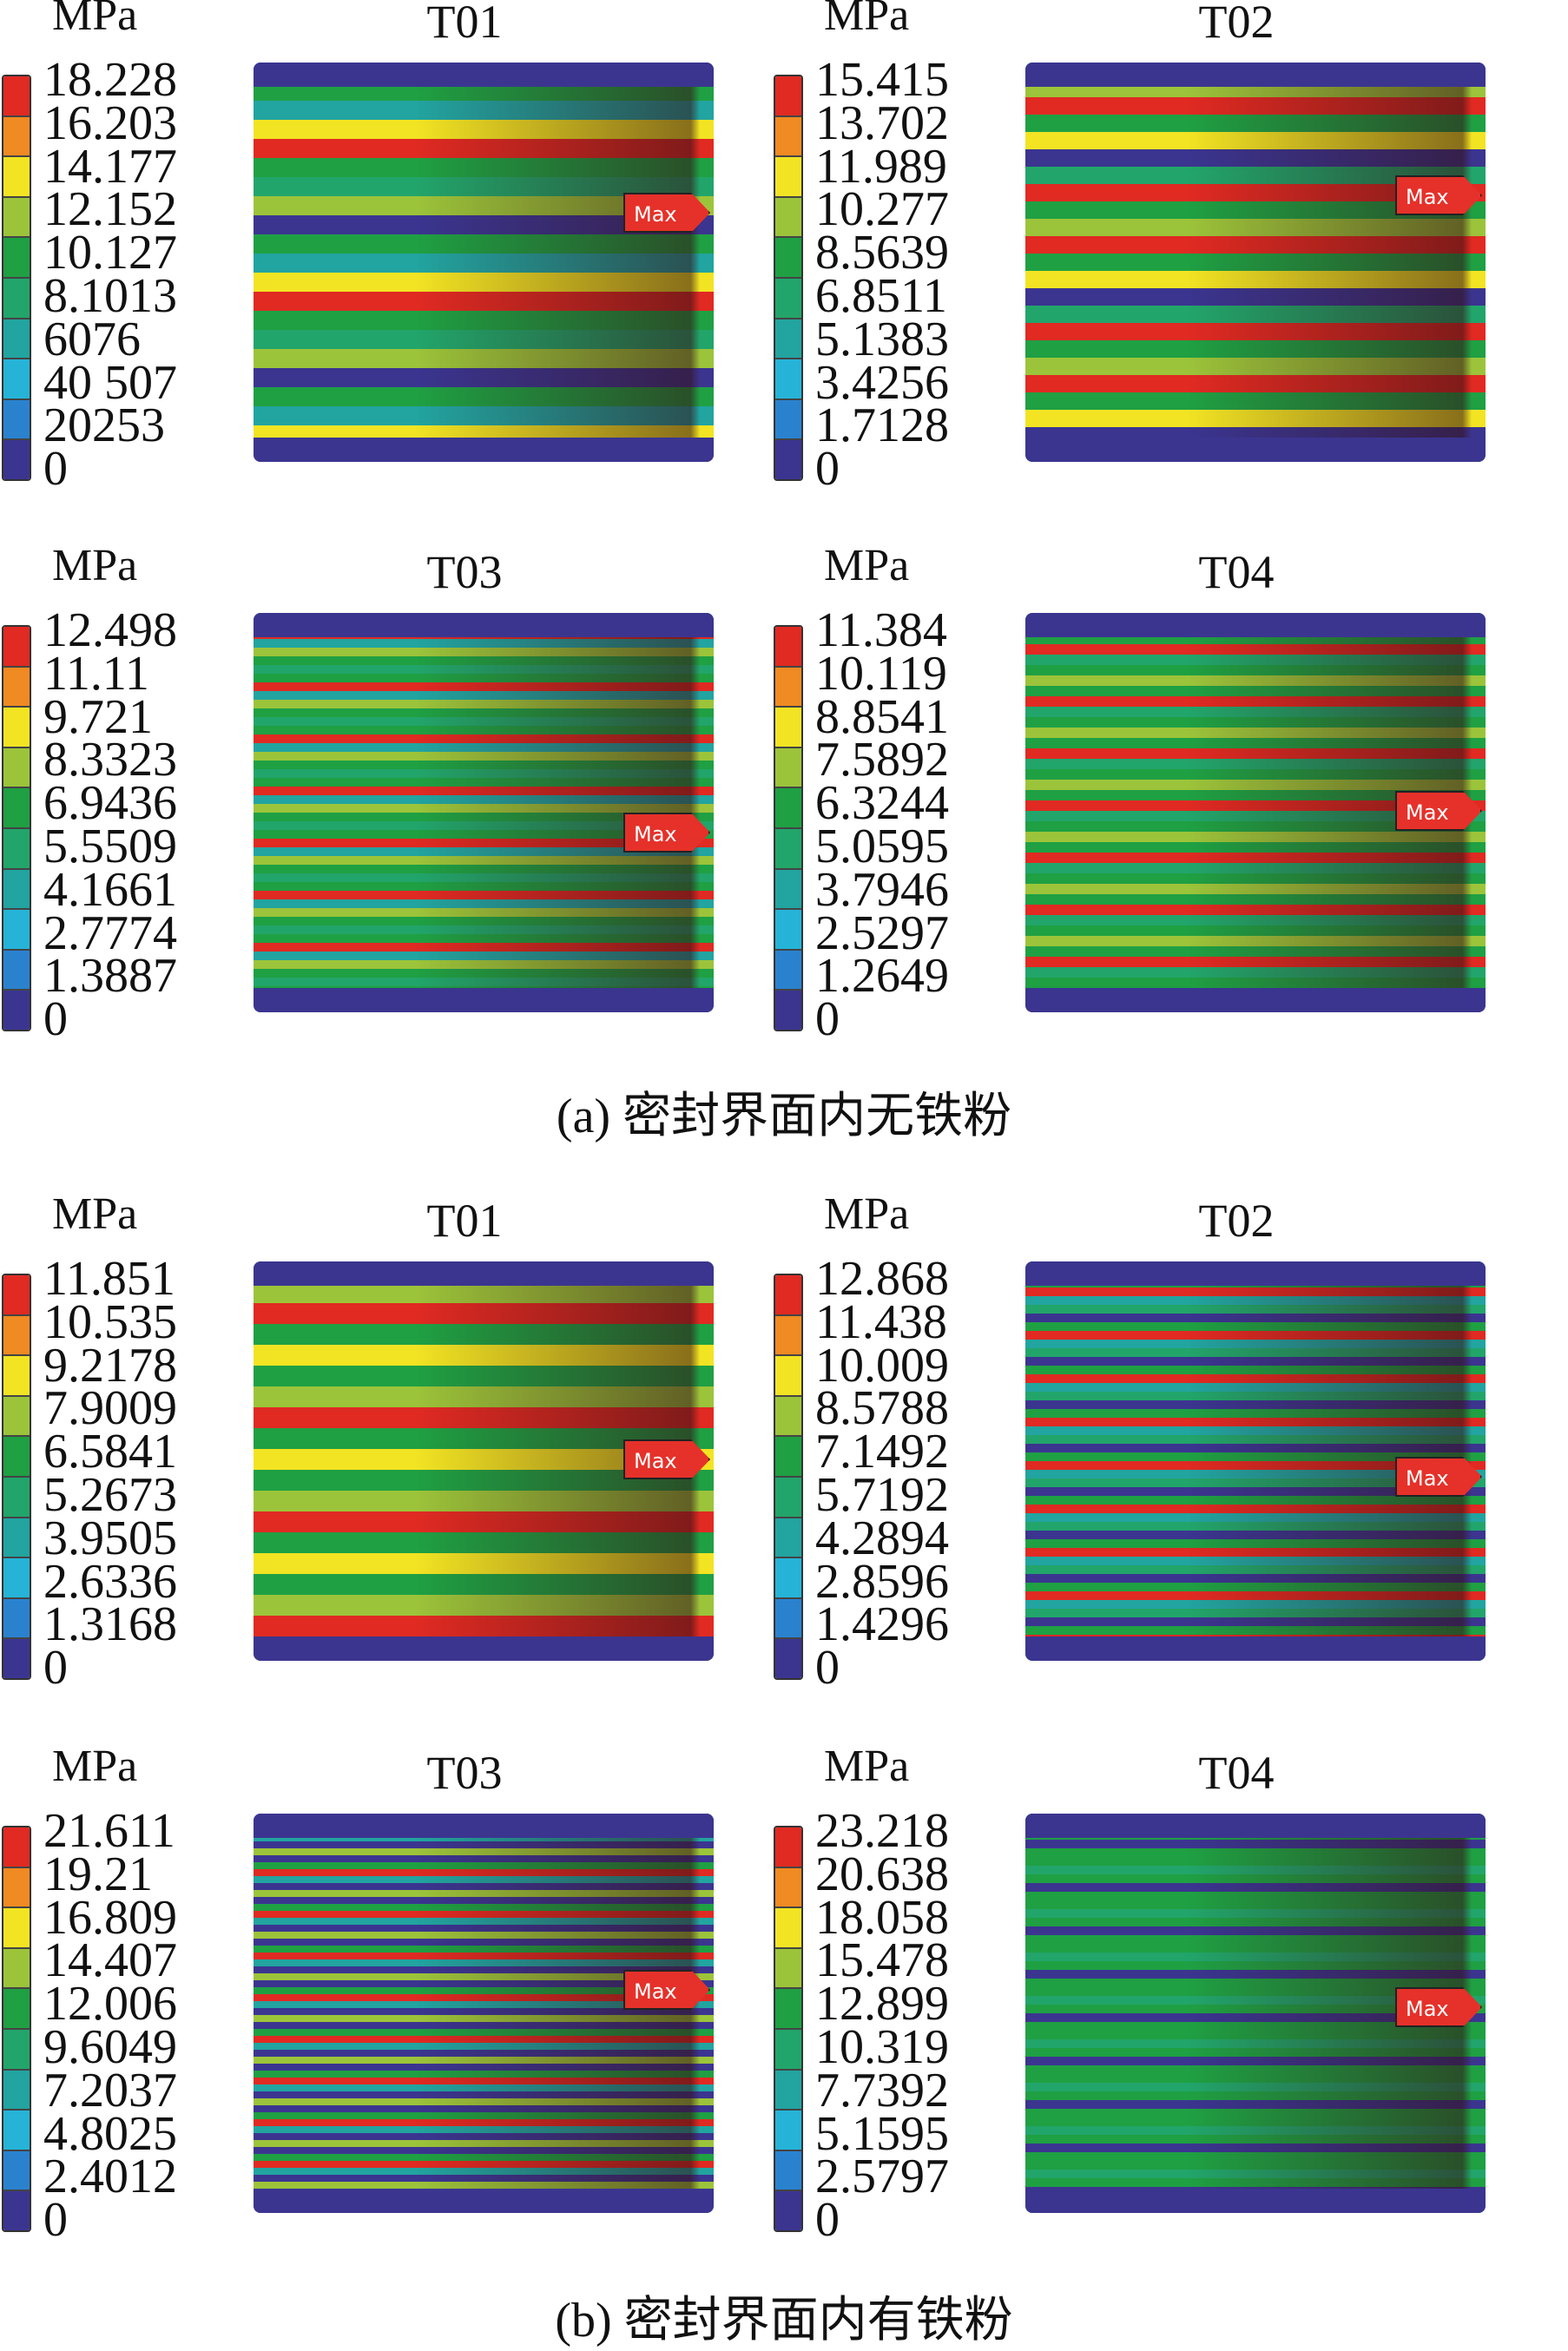  I want to click on legend-value: 7.2037, so click(110, 2090).